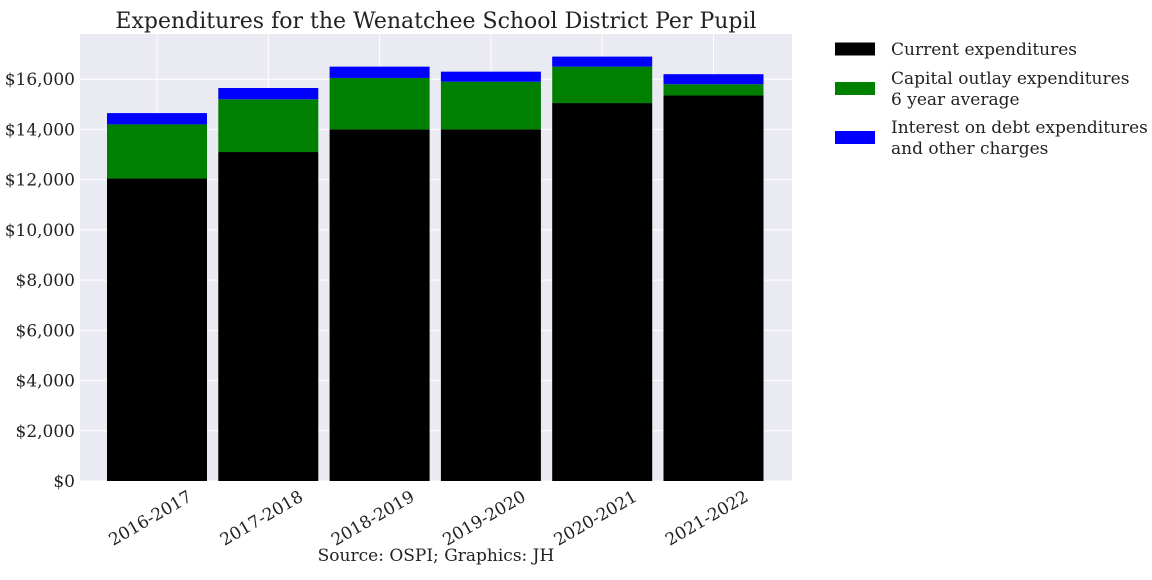  What do you see at coordinates (436, 556) in the screenshot?
I see `source-note: Source: OSPI; Graphics: JH` at bounding box center [436, 556].